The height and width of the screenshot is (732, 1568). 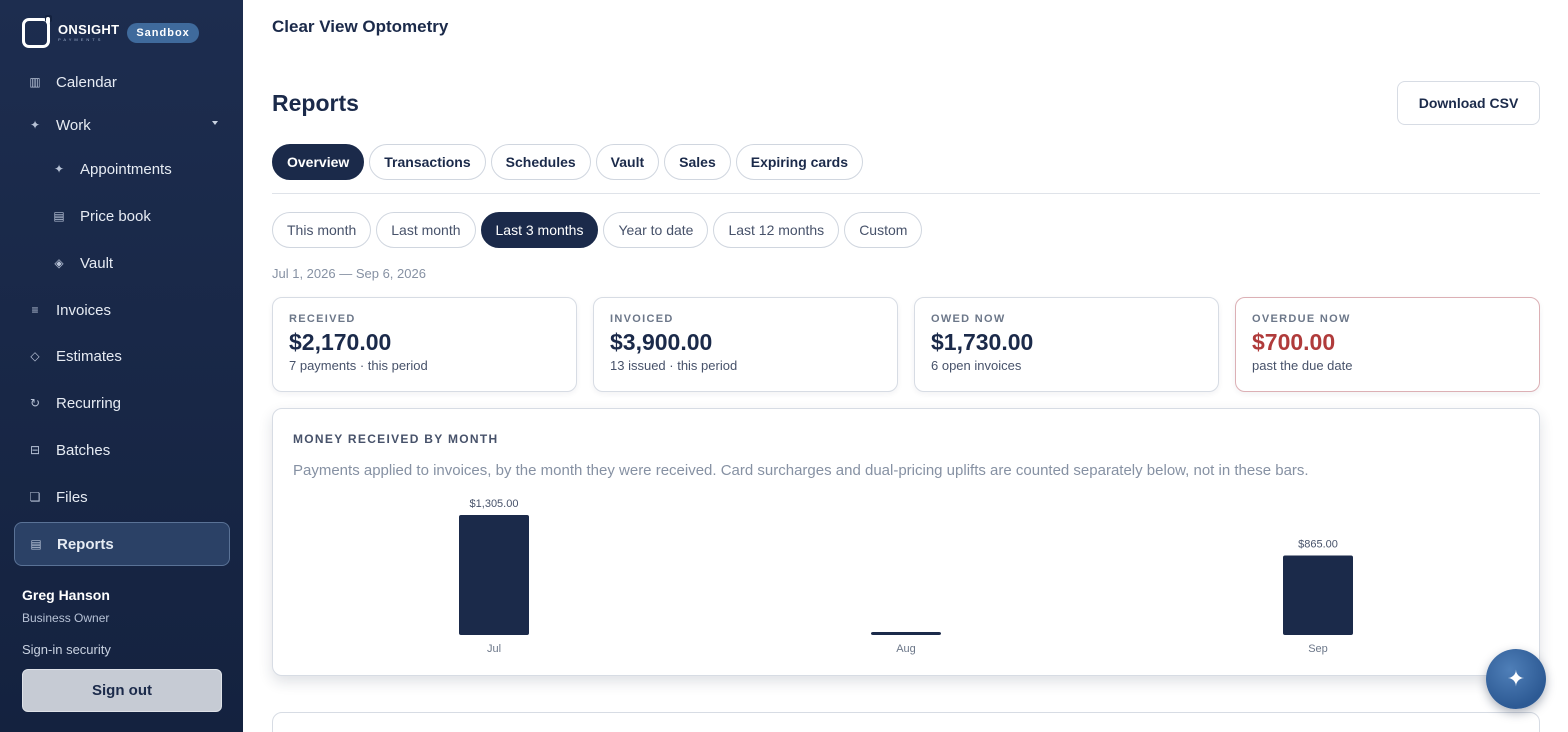 What do you see at coordinates (427, 162) in the screenshot?
I see `tab-transactions: Transactions` at bounding box center [427, 162].